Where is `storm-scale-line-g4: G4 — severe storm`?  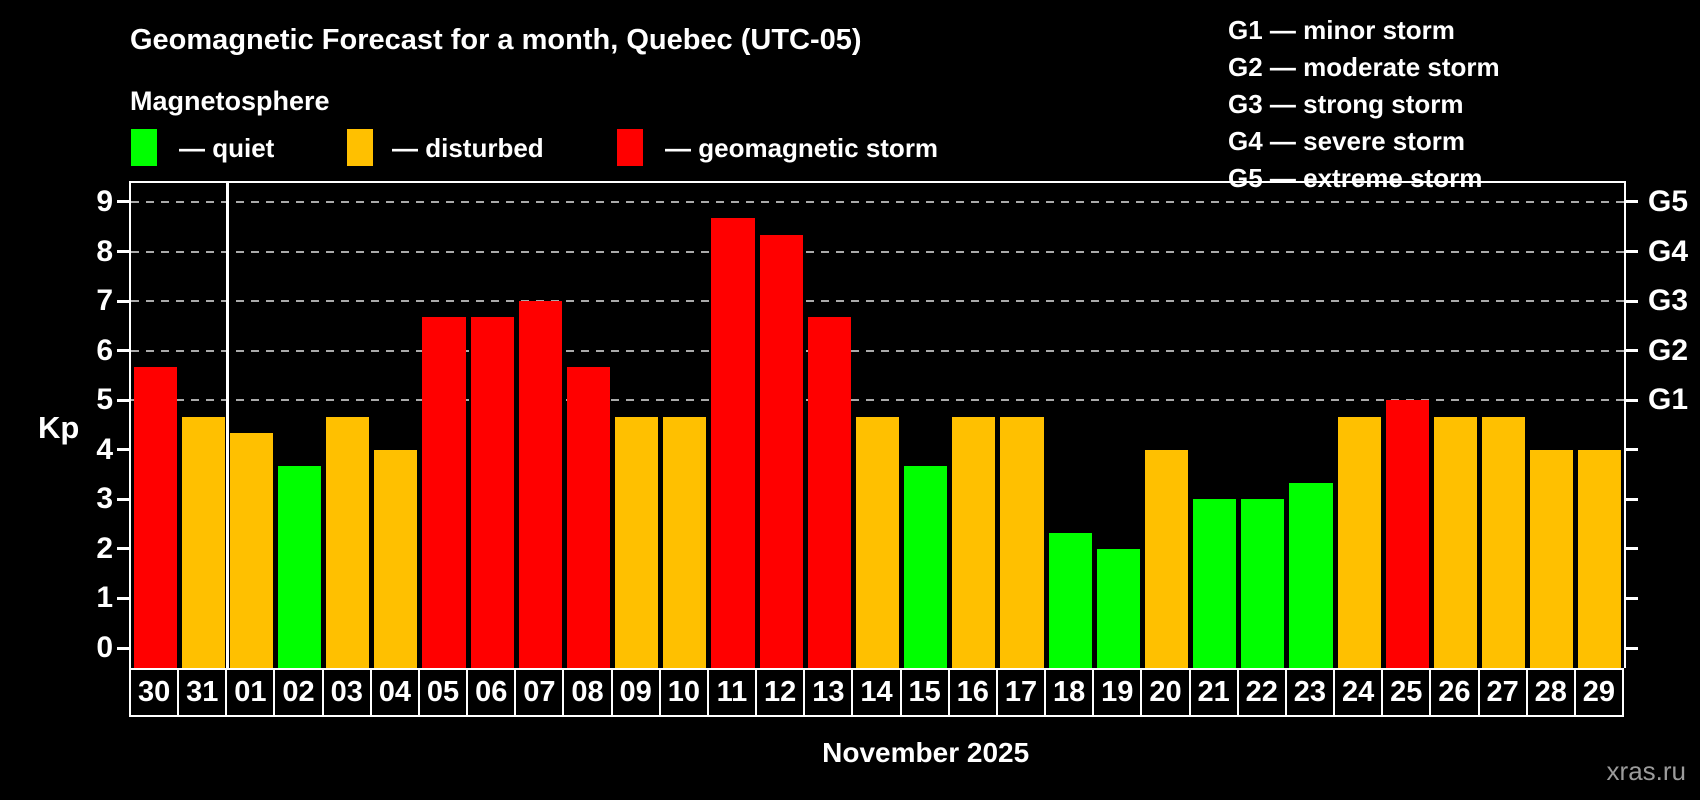
storm-scale-line-g4: G4 — severe storm is located at coordinates (1347, 141).